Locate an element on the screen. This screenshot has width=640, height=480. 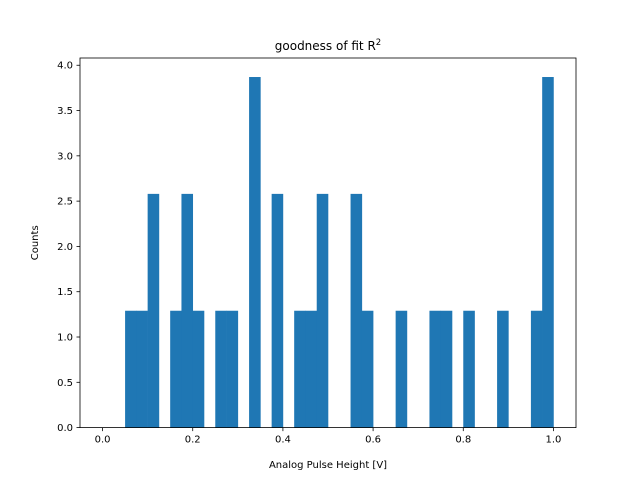
x-tick-label: 0.0 is located at coordinates (103, 440).